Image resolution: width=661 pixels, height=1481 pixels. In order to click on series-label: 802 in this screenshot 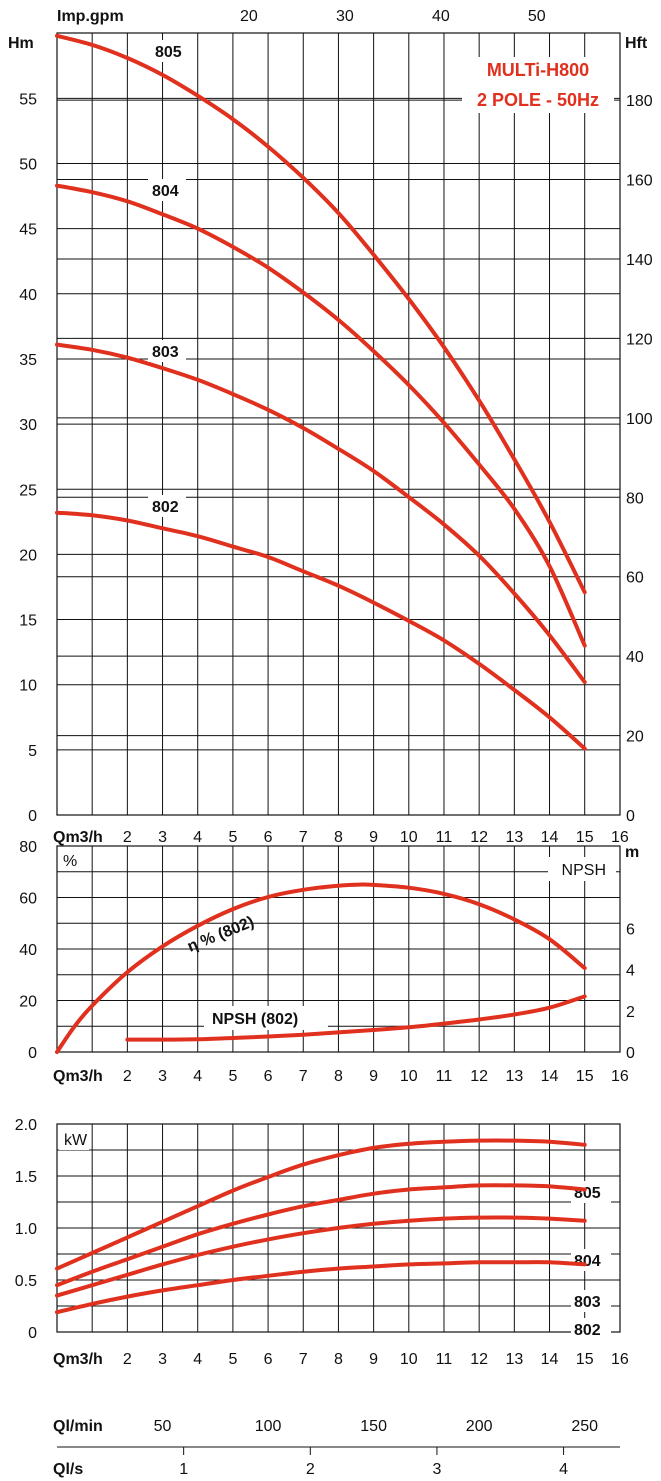, I will do `click(587, 1330)`.